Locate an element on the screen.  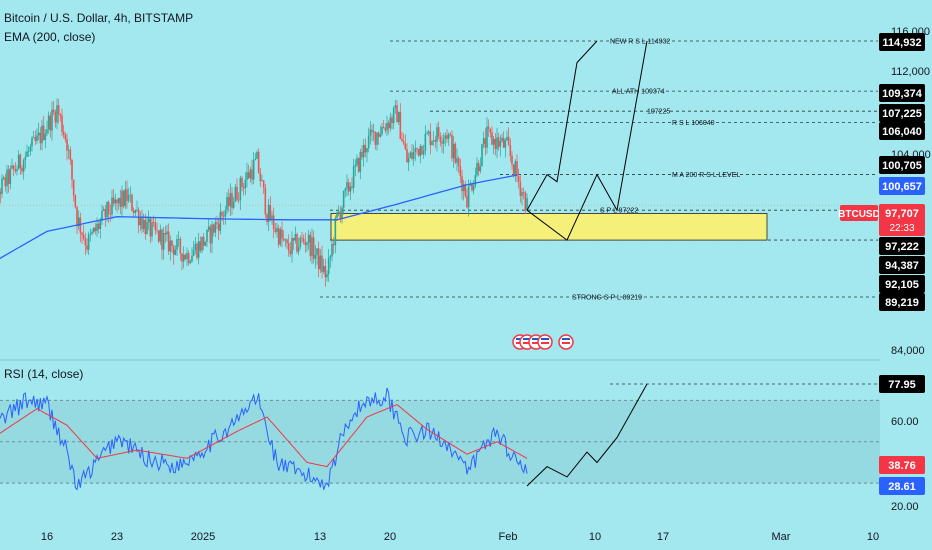
x-tick-label: Feb is located at coordinates (508, 537).